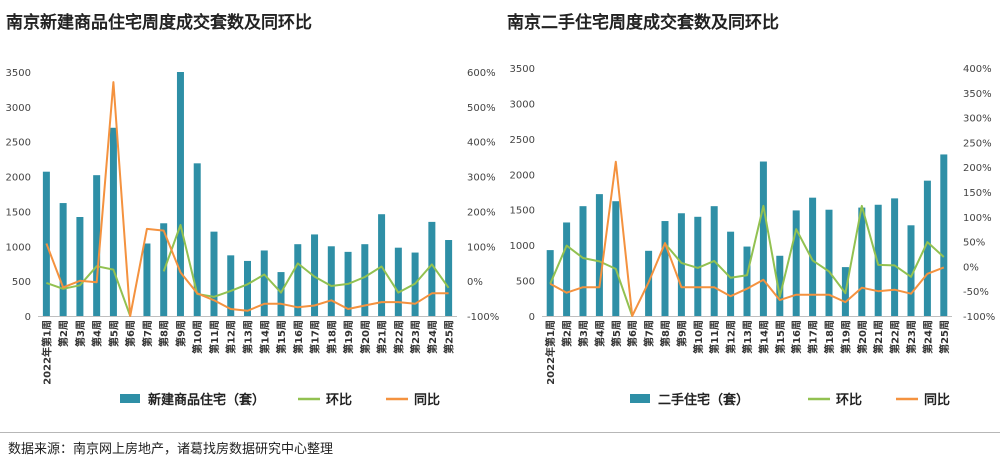 The image size is (1000, 468). Describe the element at coordinates (159, 23) in the screenshot. I see `chart-title: 南京新建商品住宅周度成交套数及同环比` at that location.